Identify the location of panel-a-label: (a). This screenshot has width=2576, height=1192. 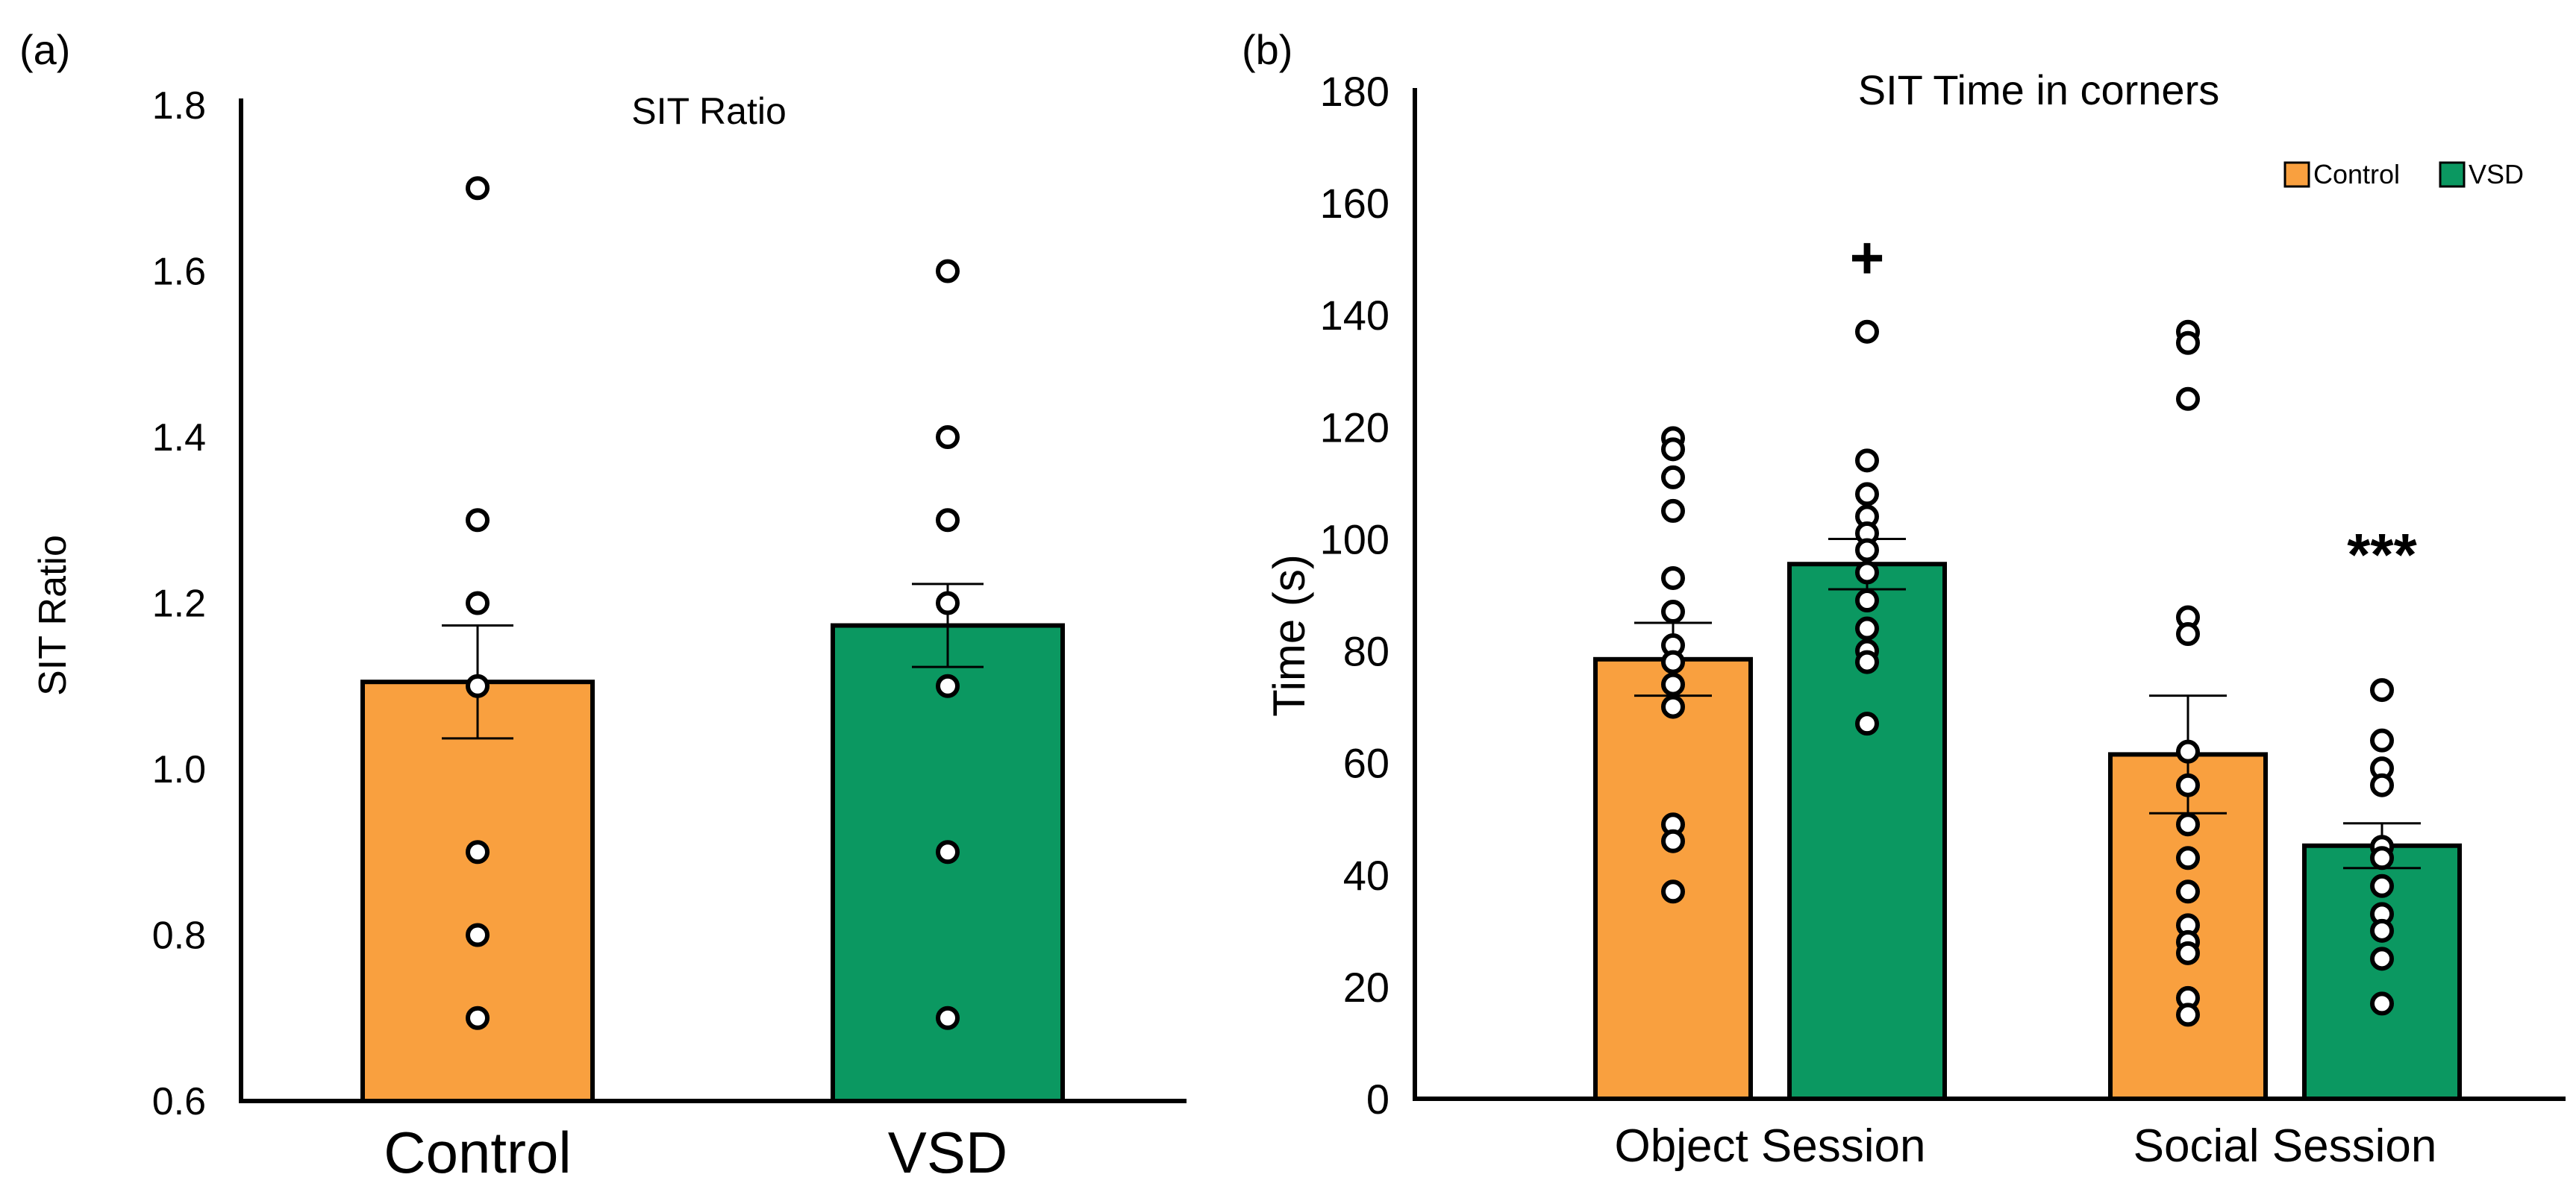
(44, 49).